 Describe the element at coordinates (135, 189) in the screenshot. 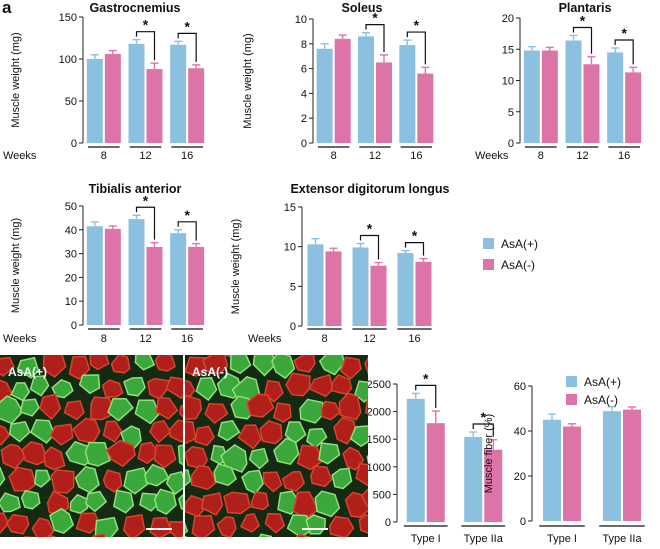

I see `chart-title: Tibialis anterior` at that location.